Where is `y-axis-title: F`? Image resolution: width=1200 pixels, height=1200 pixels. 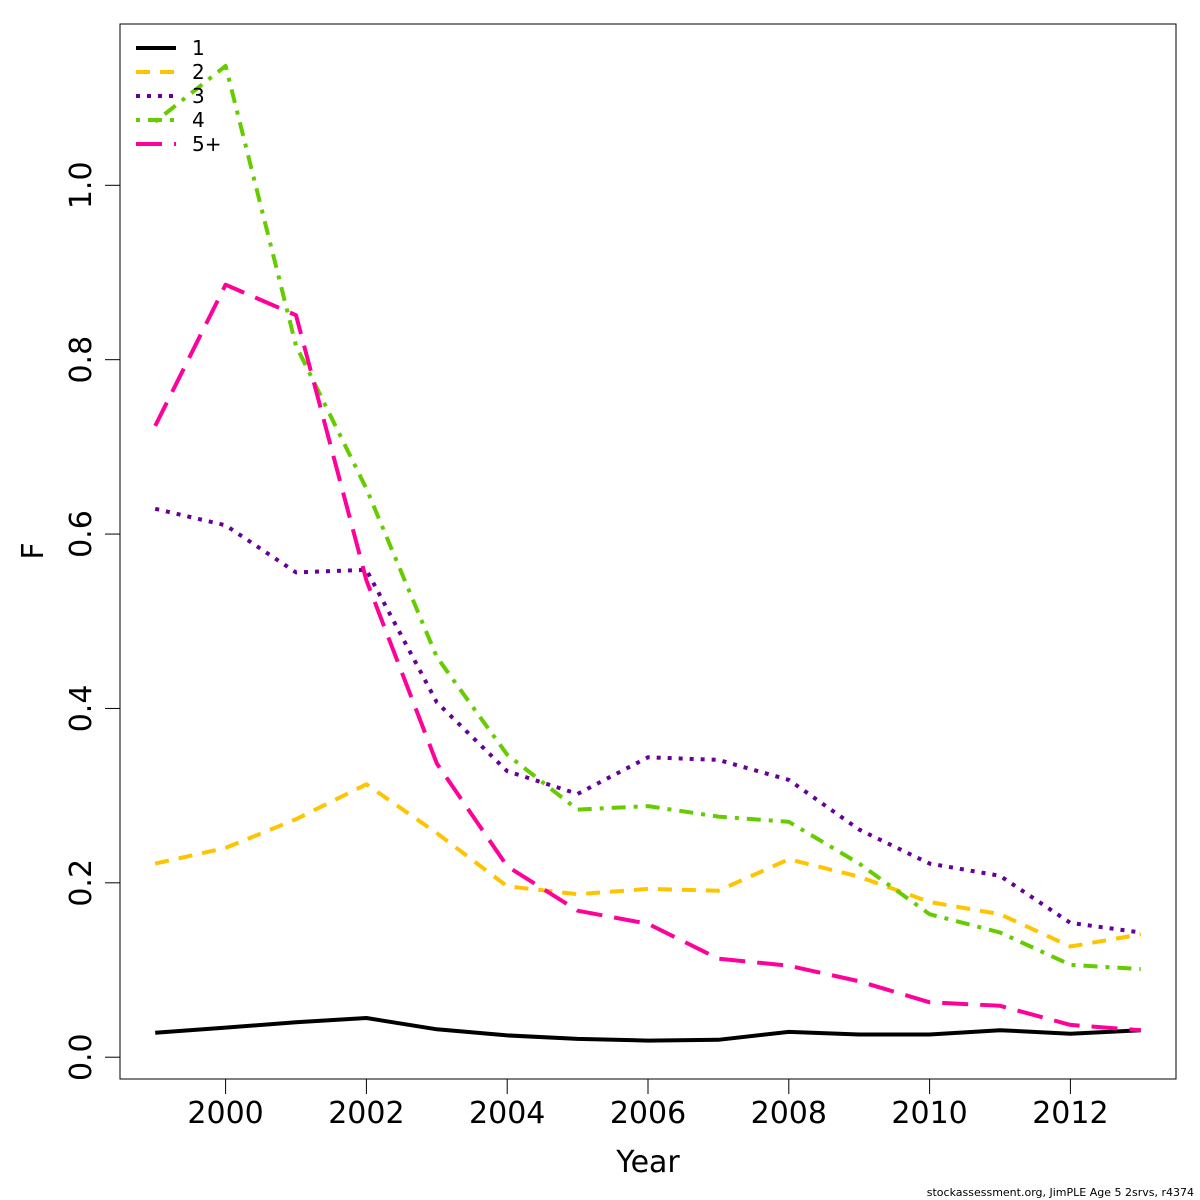
y-axis-title: F is located at coordinates (33, 550).